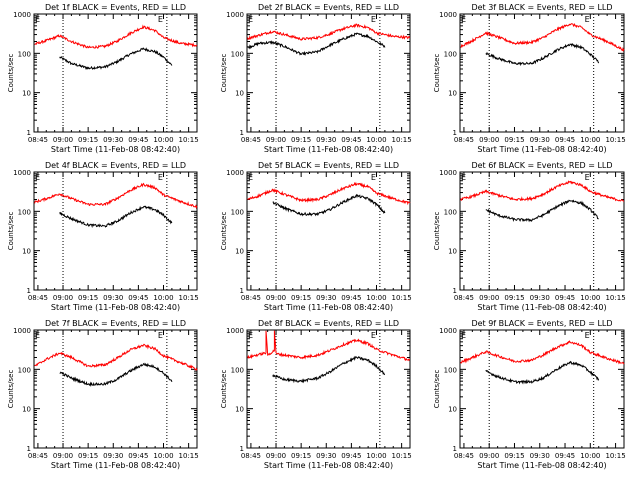 This screenshot has height=480, width=640. I want to click on chart-title: Det 4f BLACK = Events, RED = LLD, so click(115, 165).